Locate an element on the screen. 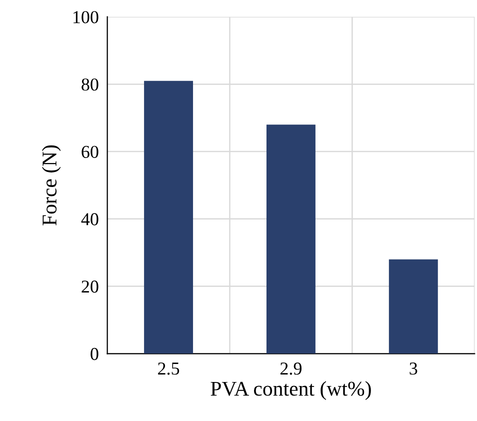  y-tick-label: 60 is located at coordinates (90, 152).